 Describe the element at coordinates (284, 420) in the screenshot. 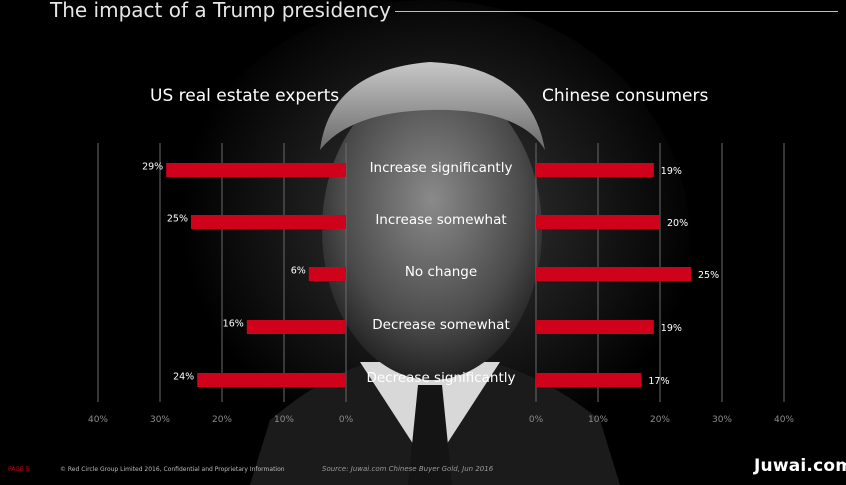

I see `left-axis-tick-label: 10%` at that location.